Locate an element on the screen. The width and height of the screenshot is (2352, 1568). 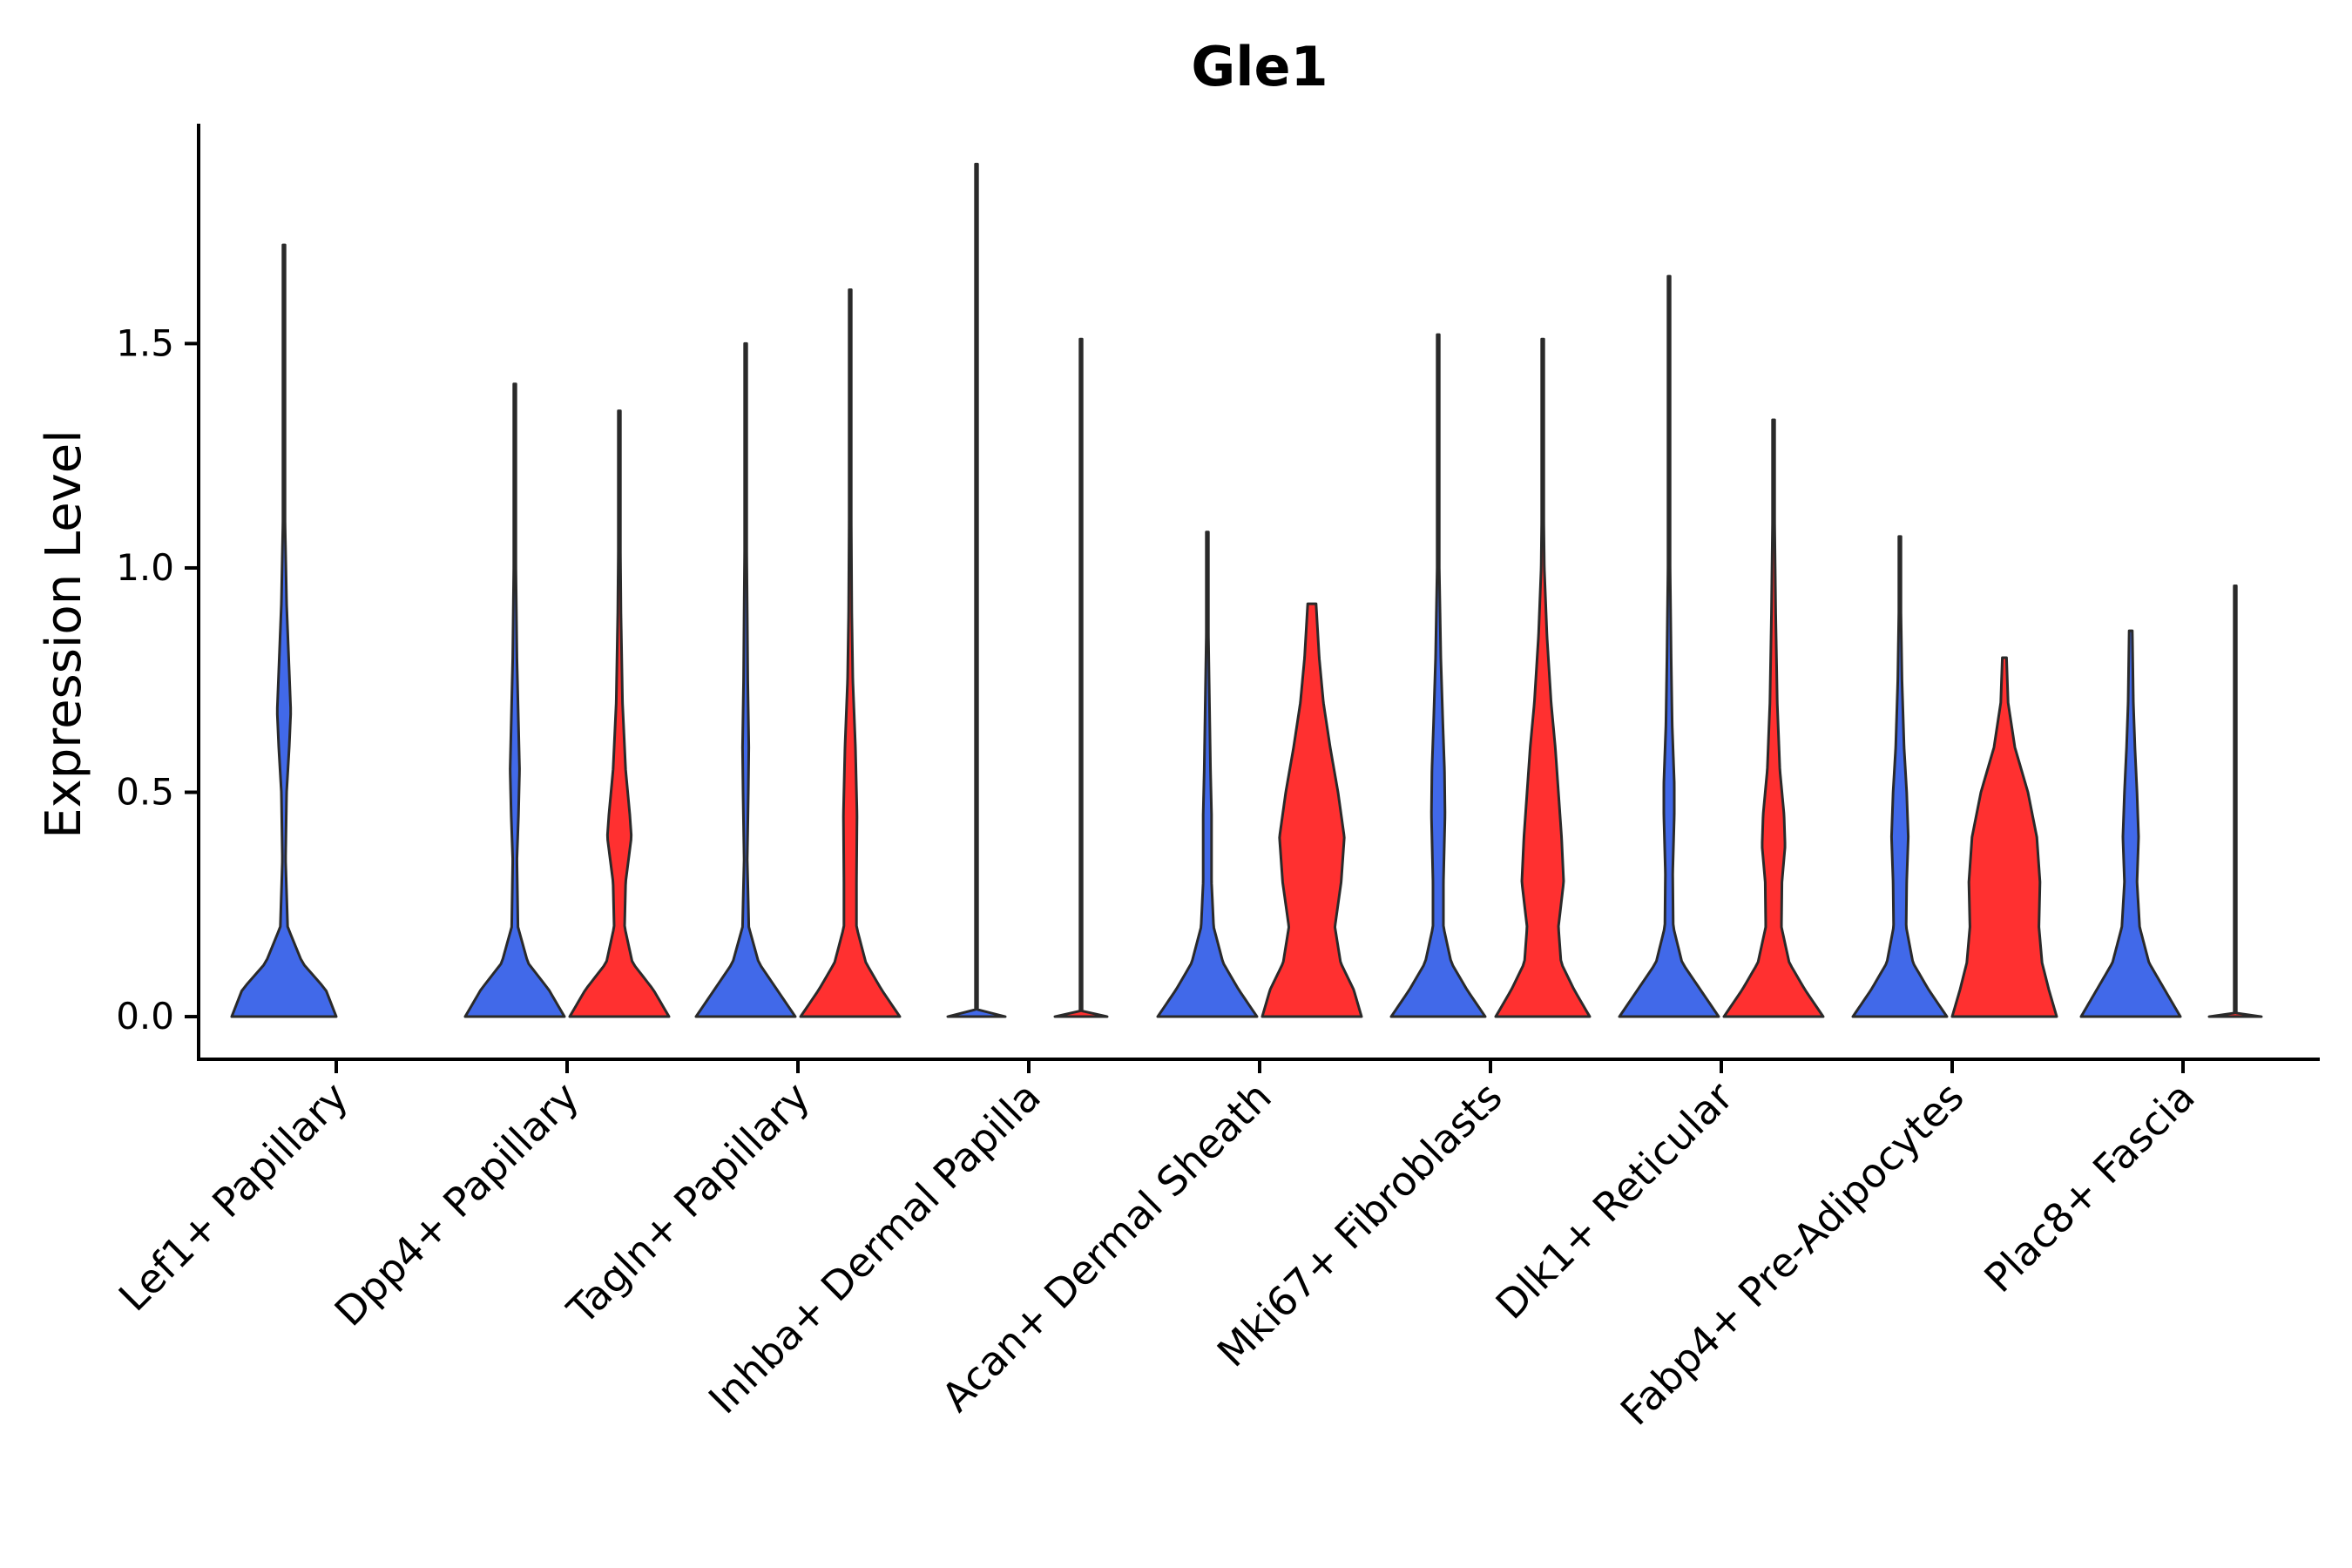
x-tick-label: Lef1+ Papillary is located at coordinates (233, 1197).